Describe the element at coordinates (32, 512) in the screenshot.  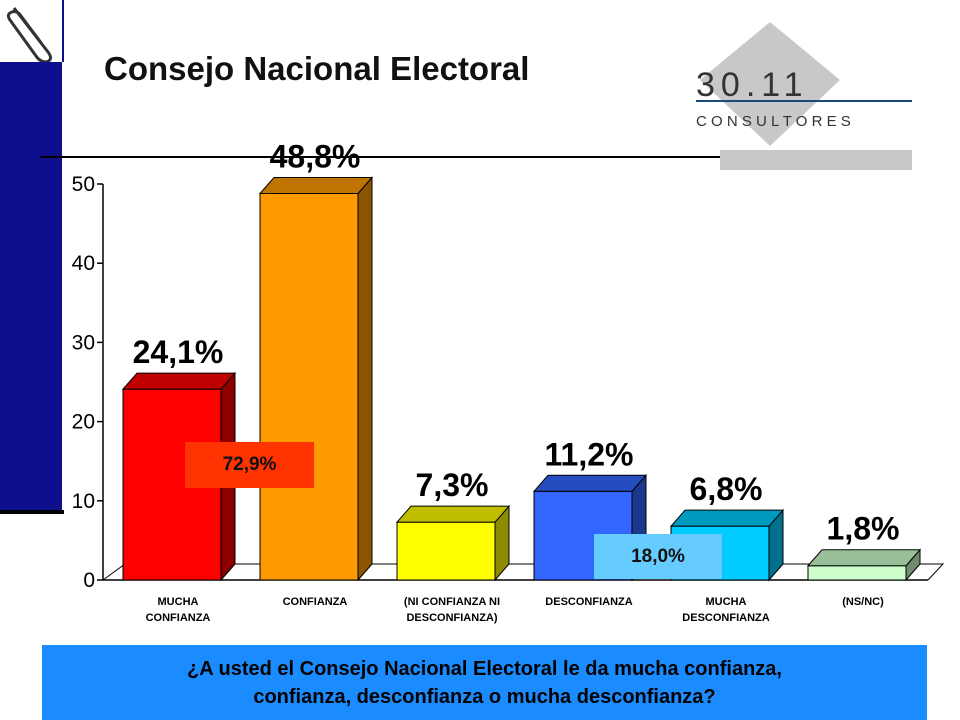
I see `sidebar-divider` at that location.